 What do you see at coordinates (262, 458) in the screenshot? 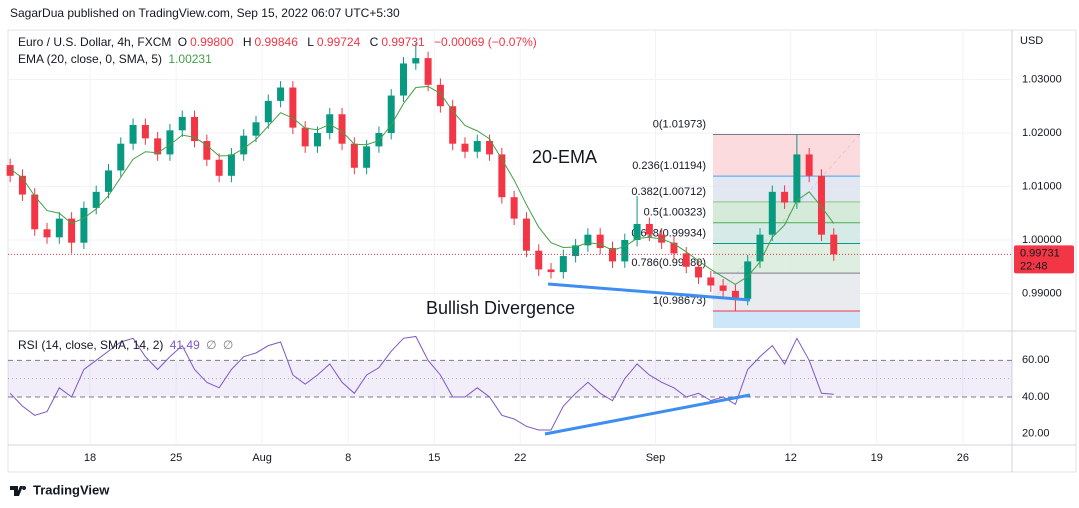
I see `x-tick-label: Aug` at bounding box center [262, 458].